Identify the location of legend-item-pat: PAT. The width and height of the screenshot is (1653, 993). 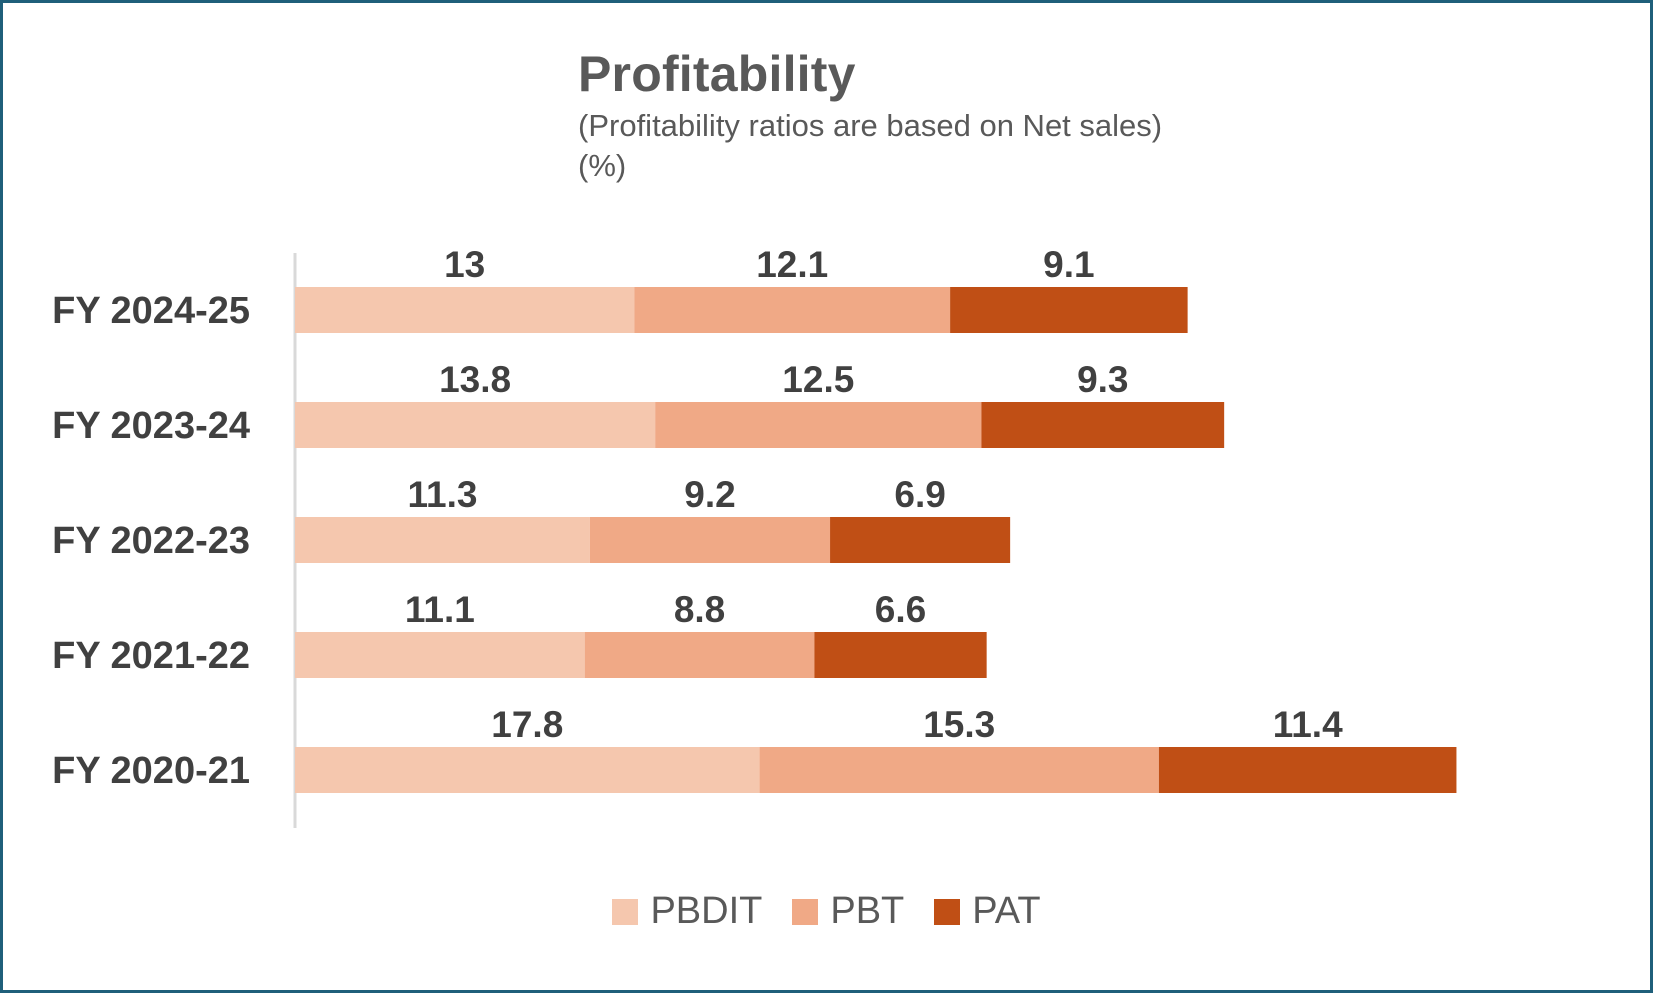
(987, 911).